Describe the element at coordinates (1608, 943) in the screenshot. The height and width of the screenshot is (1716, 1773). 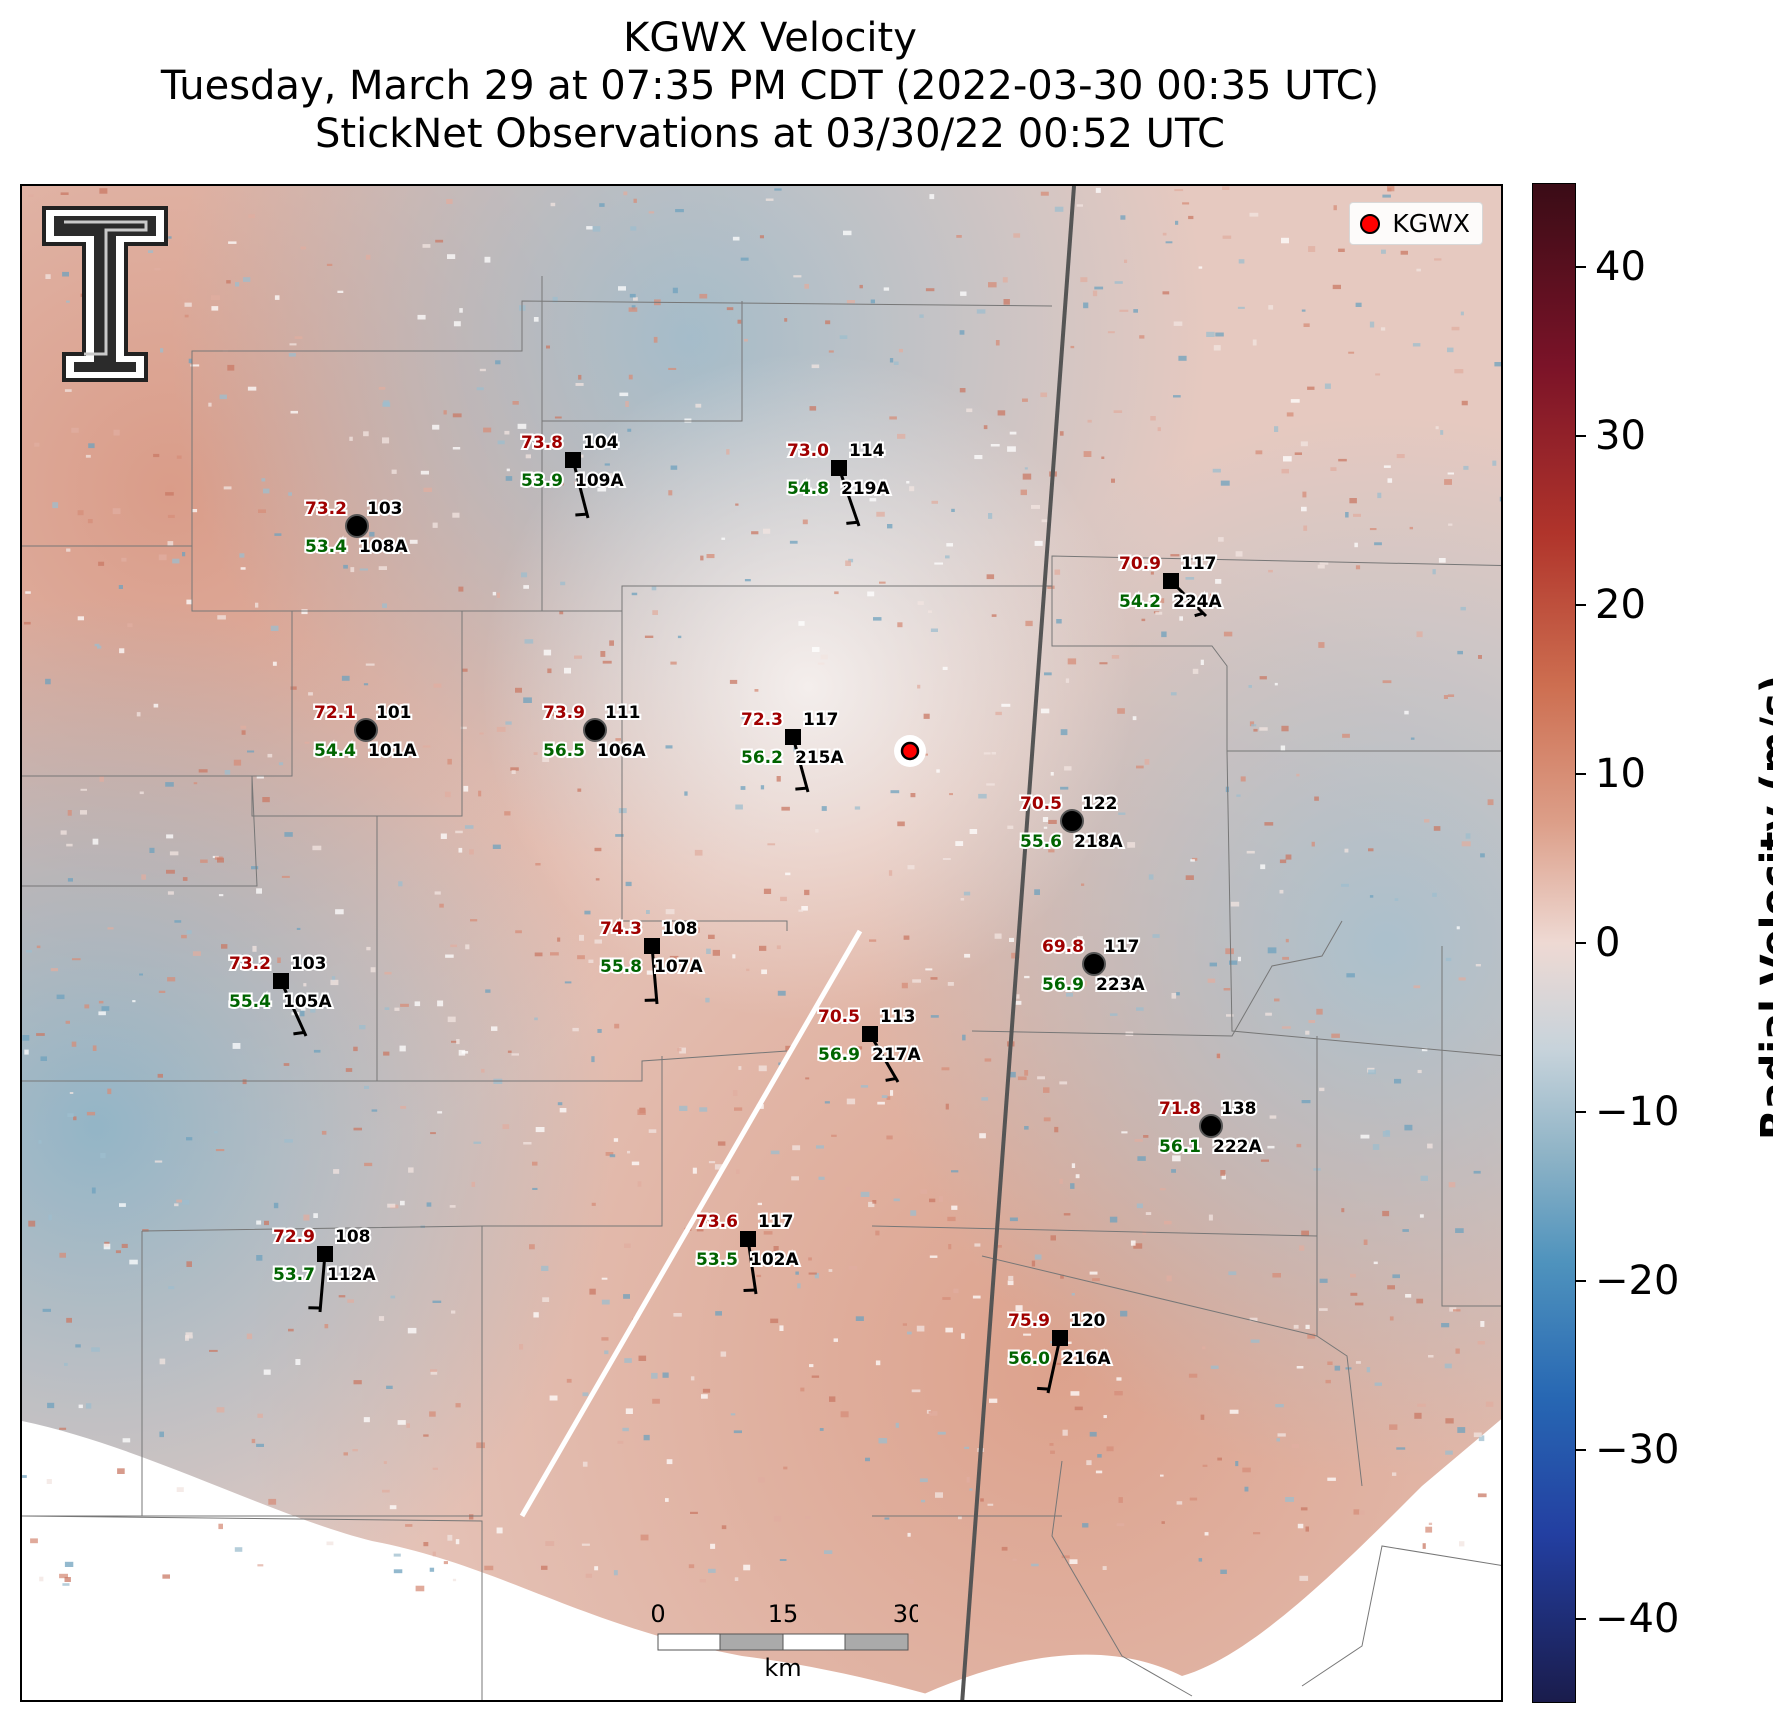
I see `colorbar-tick-label: 0` at that location.